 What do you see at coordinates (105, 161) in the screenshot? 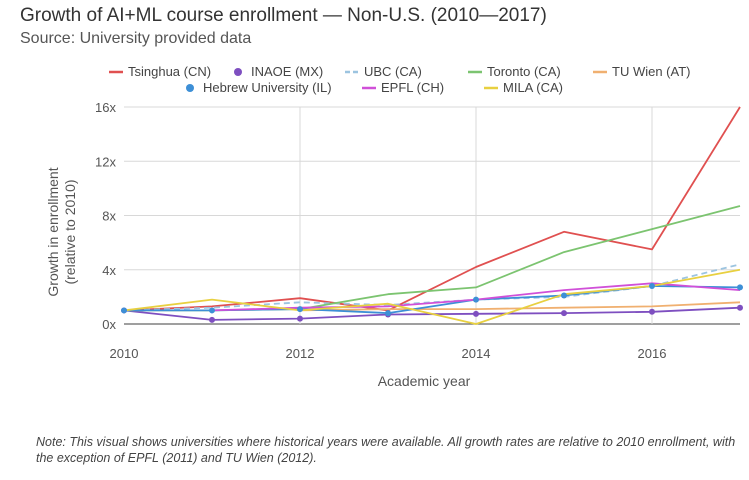
I see `y-tick-label: 12x` at bounding box center [105, 161].